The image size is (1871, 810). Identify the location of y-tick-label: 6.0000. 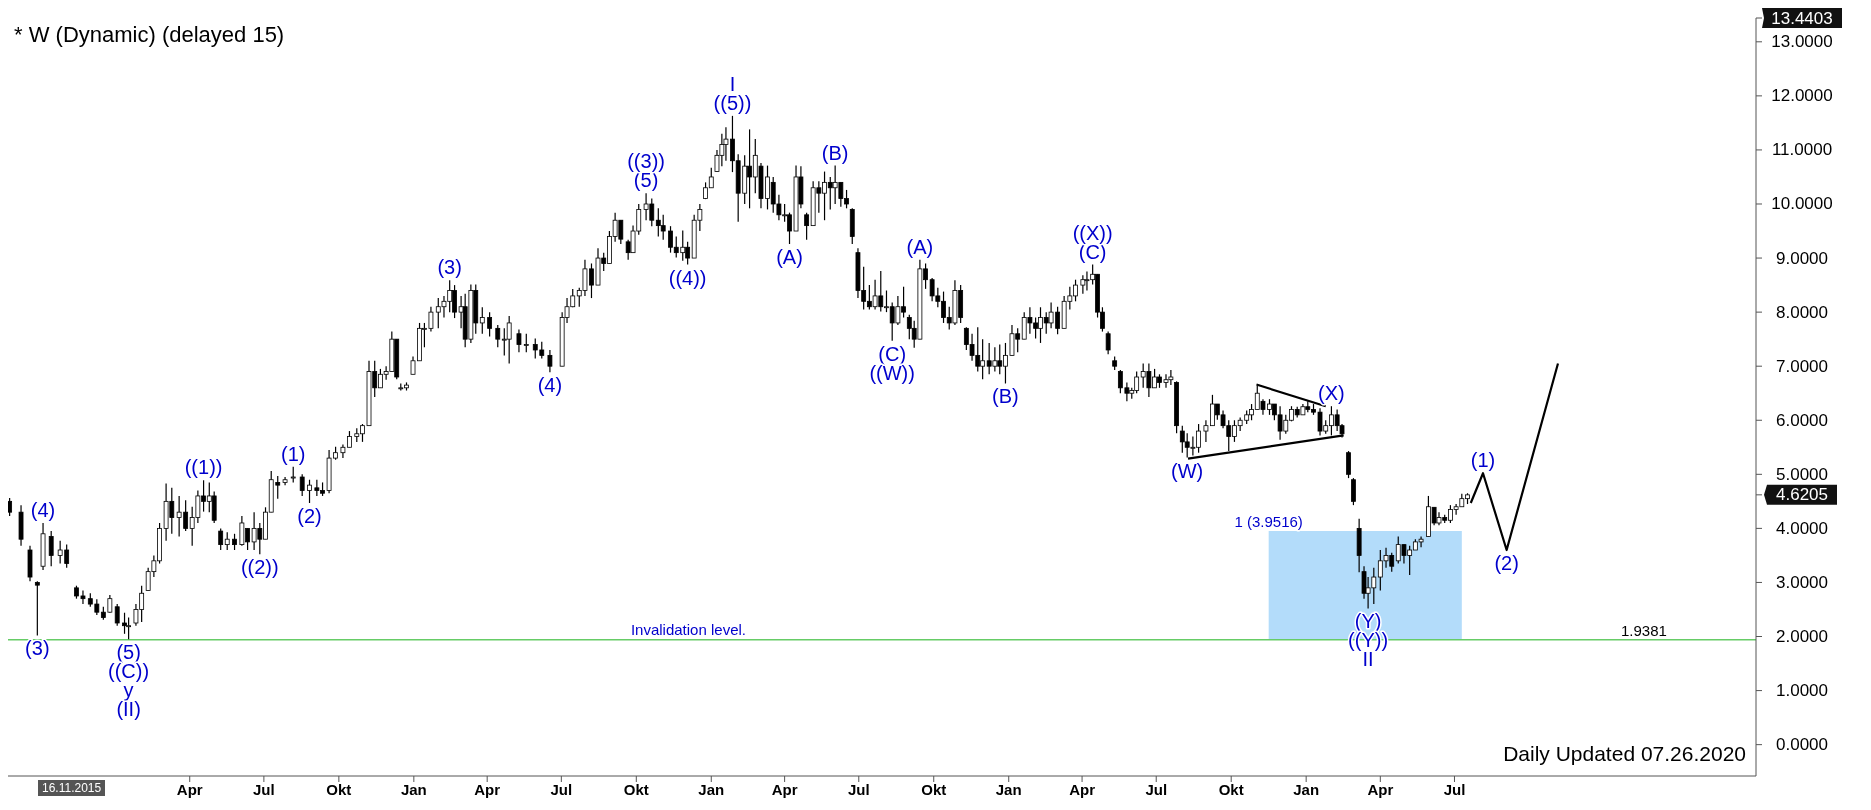
(1802, 420).